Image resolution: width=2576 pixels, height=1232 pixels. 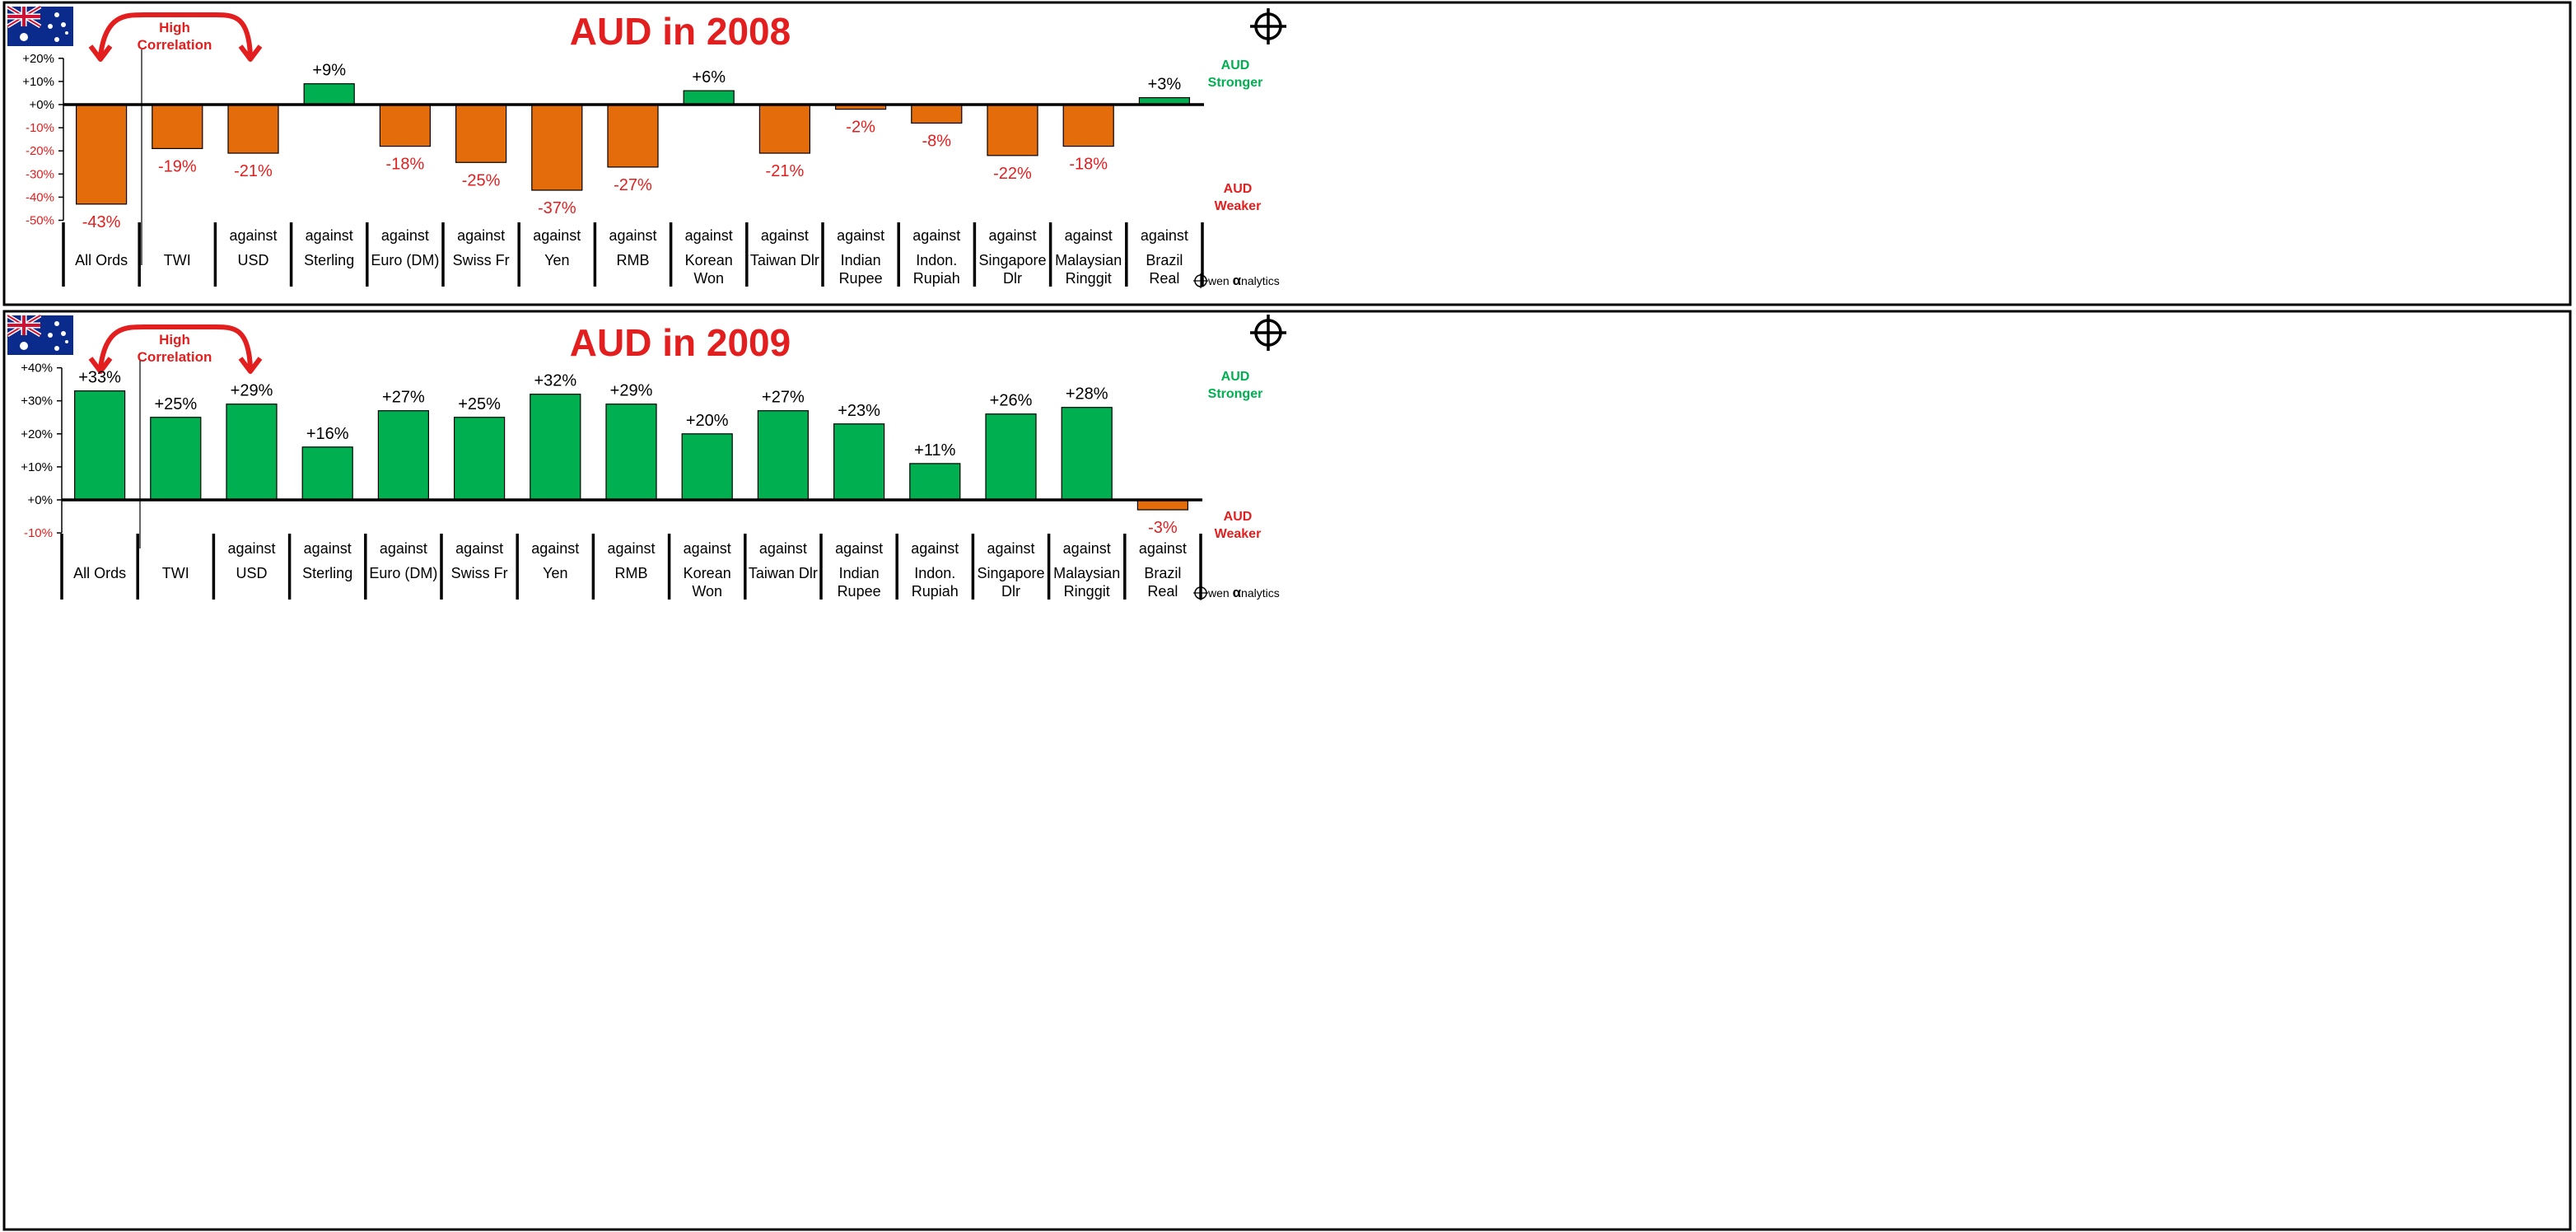 What do you see at coordinates (709, 77) in the screenshot?
I see `bar-value-label: +6%` at bounding box center [709, 77].